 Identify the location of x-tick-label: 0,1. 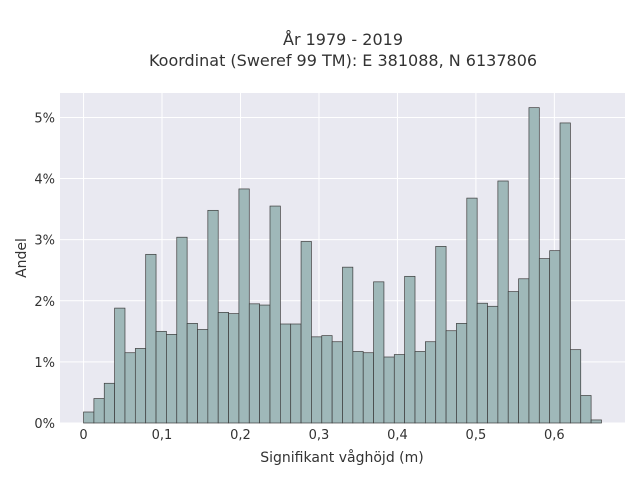
(162, 435).